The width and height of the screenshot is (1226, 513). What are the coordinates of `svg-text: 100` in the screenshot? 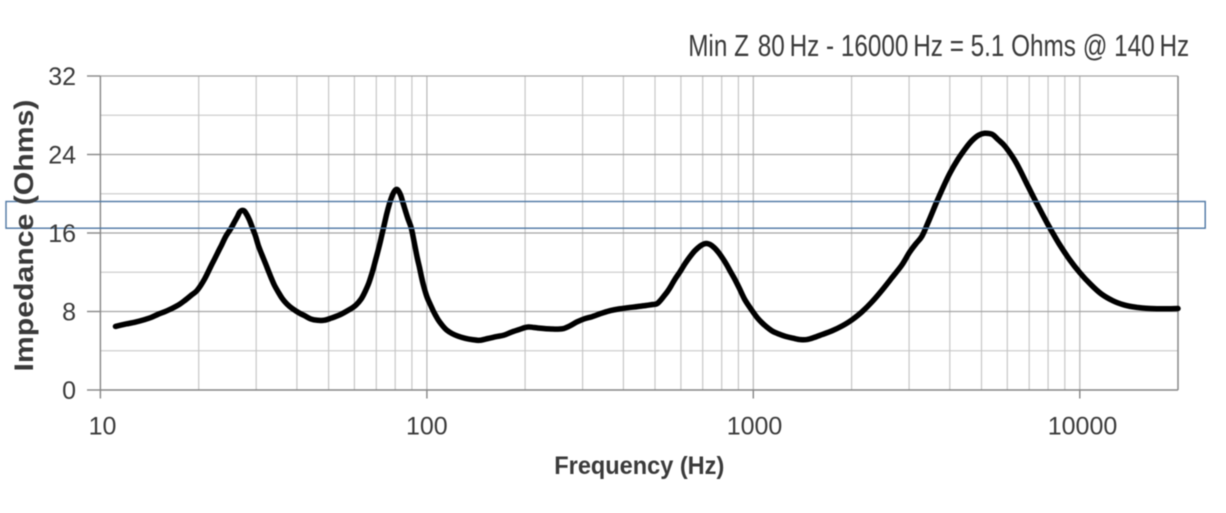 It's located at (427, 426).